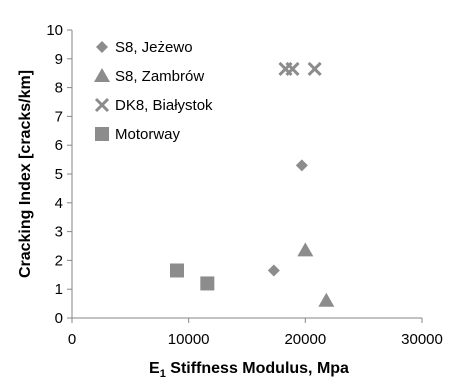  I want to click on legend-label-triangle: S8, Zambrów, so click(159, 76).